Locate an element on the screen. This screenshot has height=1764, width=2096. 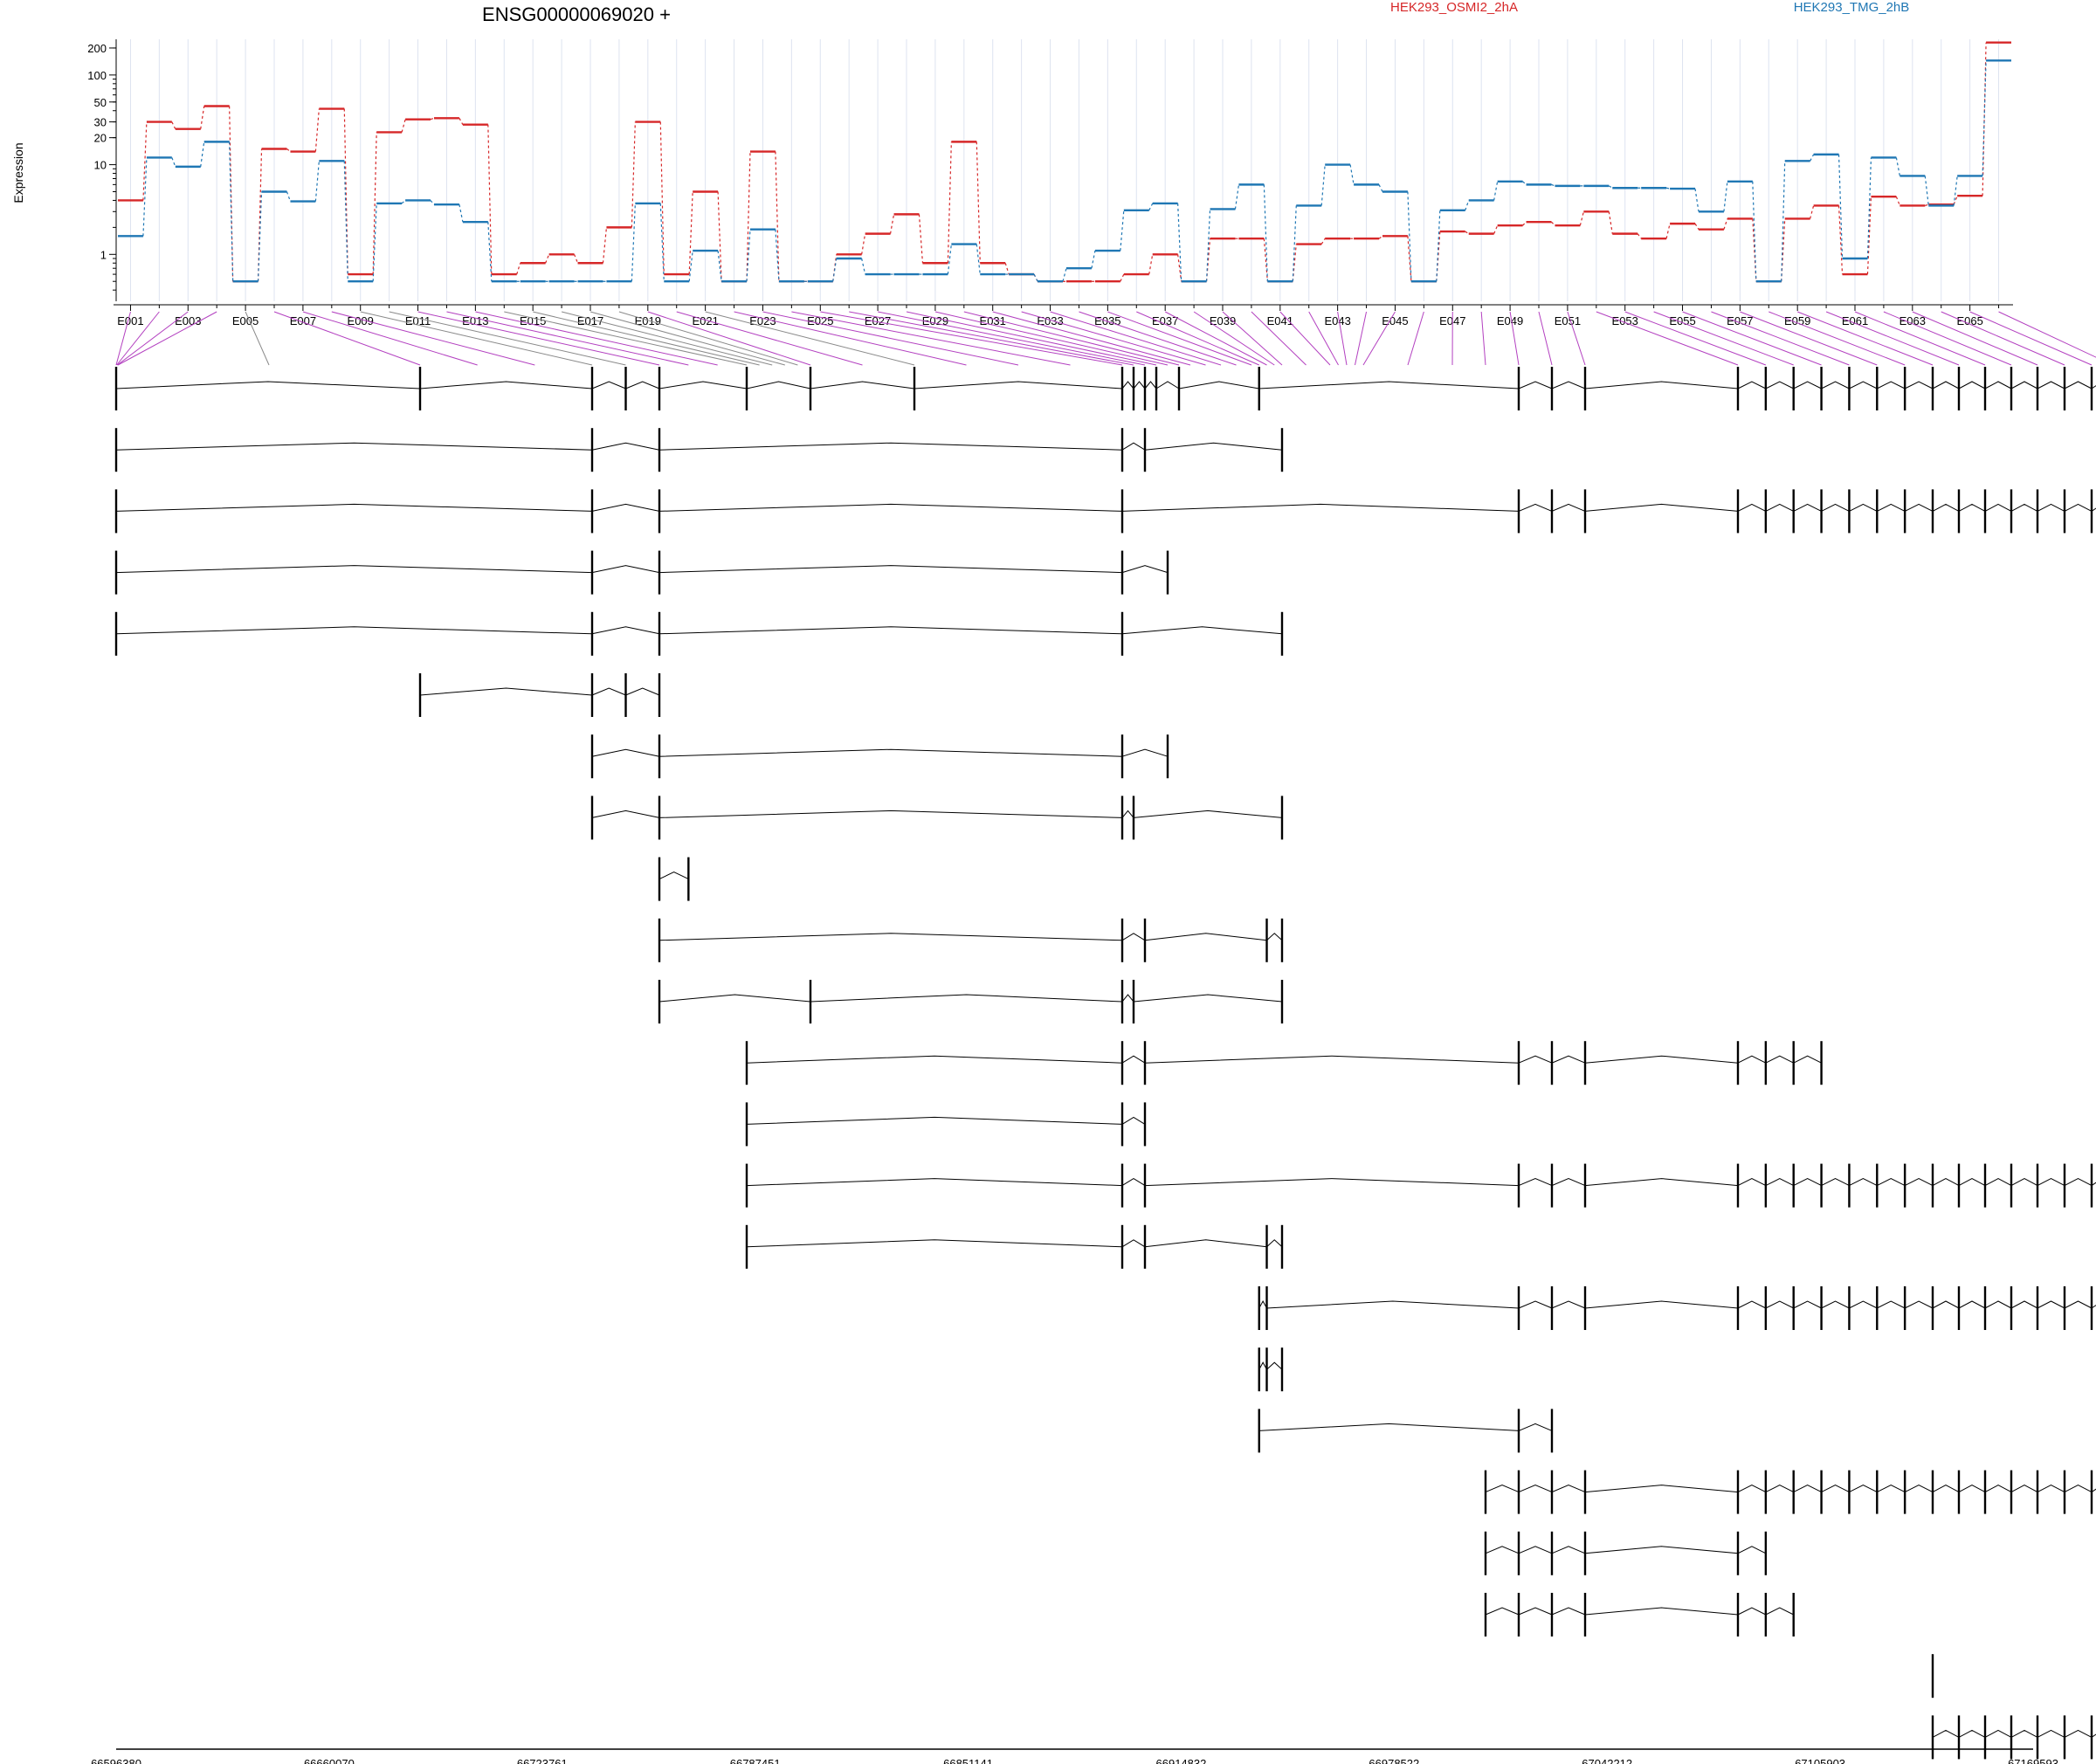
series-osmi2 is located at coordinates (1064, 162).